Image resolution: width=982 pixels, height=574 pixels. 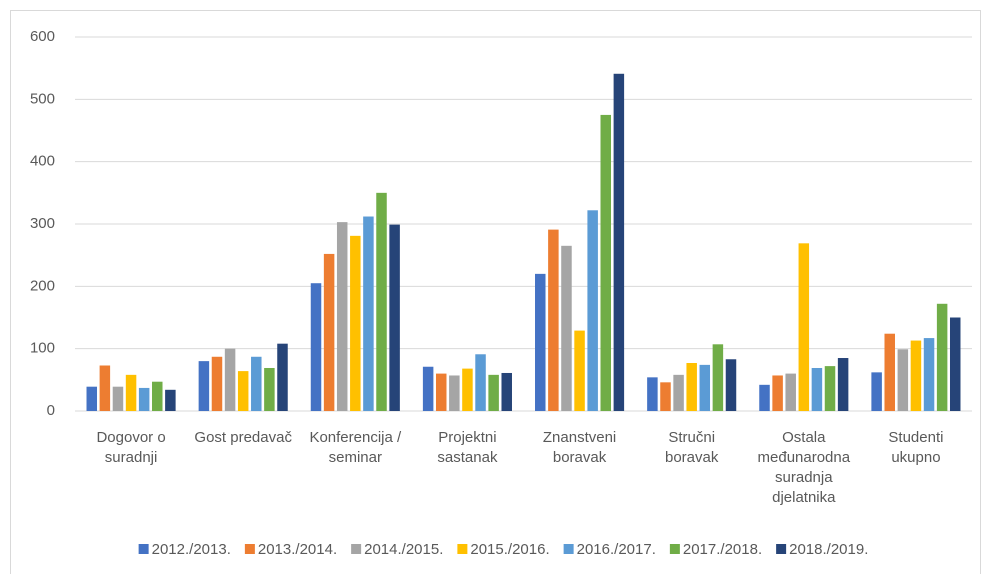 I want to click on legend-label: 2017./2018., so click(x=722, y=549).